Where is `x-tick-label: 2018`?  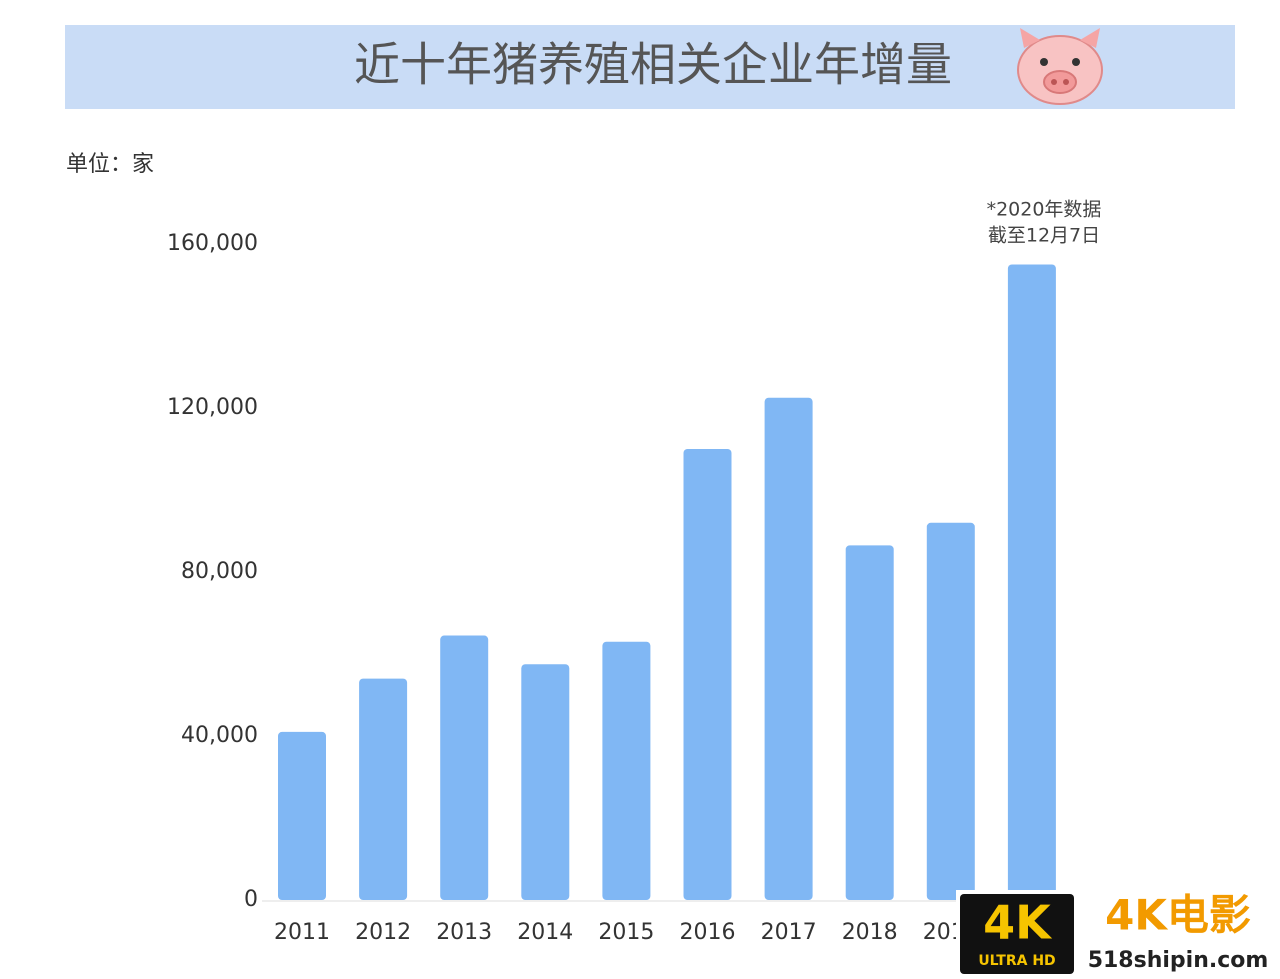 x-tick-label: 2018 is located at coordinates (870, 932).